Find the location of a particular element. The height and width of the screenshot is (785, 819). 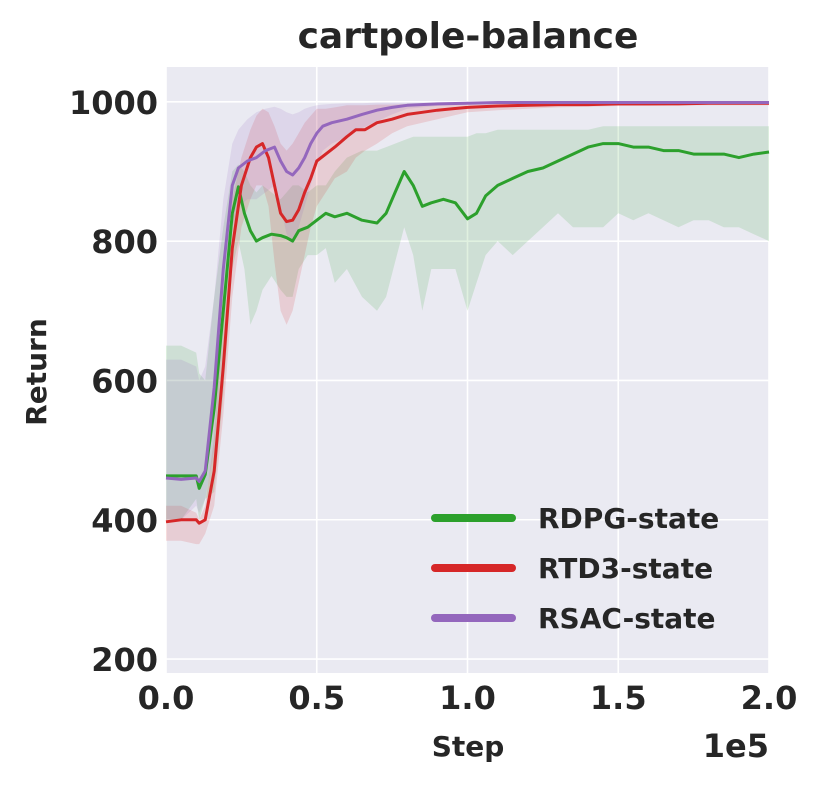

y-tick-label: 600 is located at coordinates (124, 381).